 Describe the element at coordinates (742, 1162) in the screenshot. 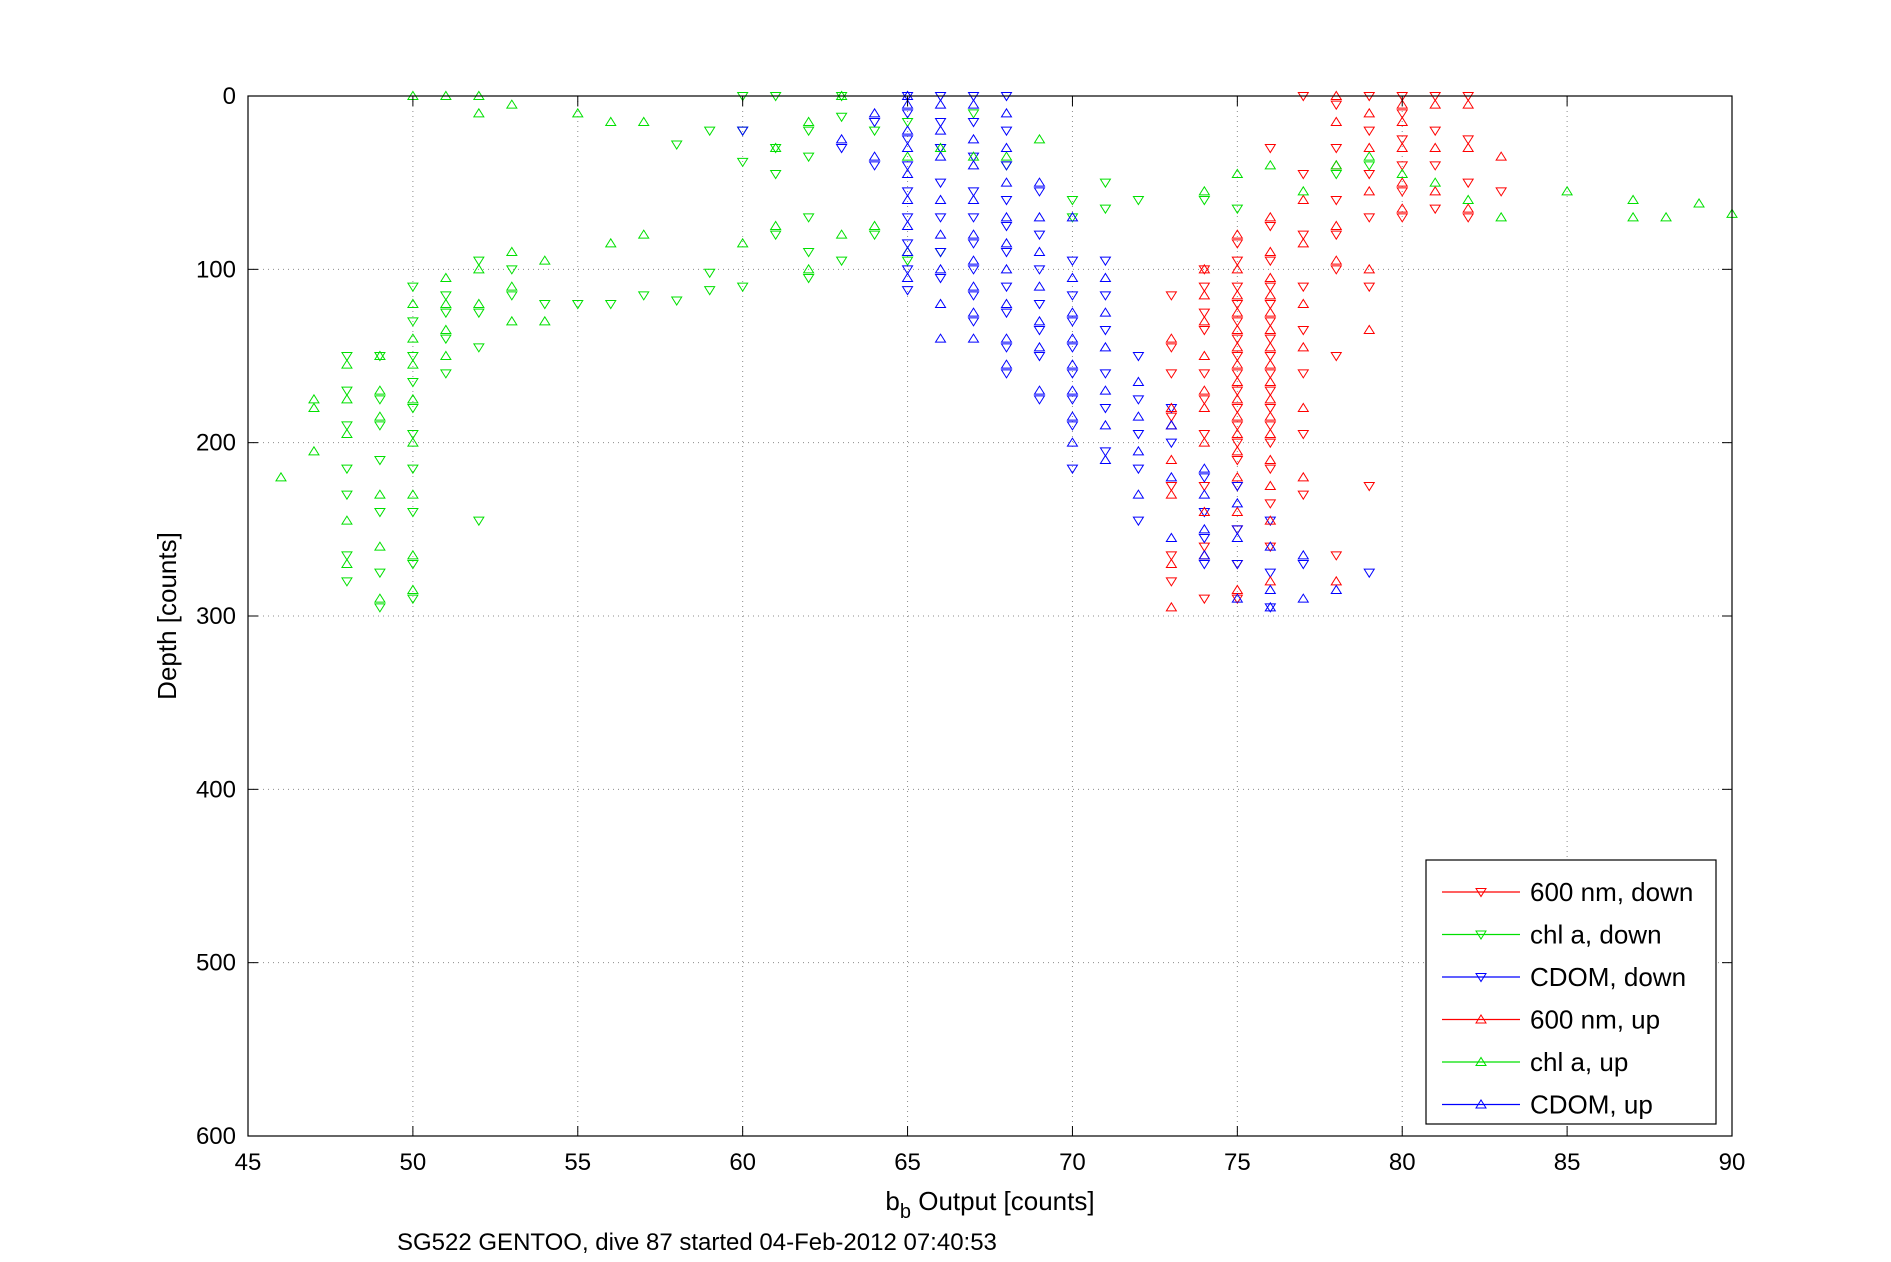

I see `x-tick-label: 60` at that location.